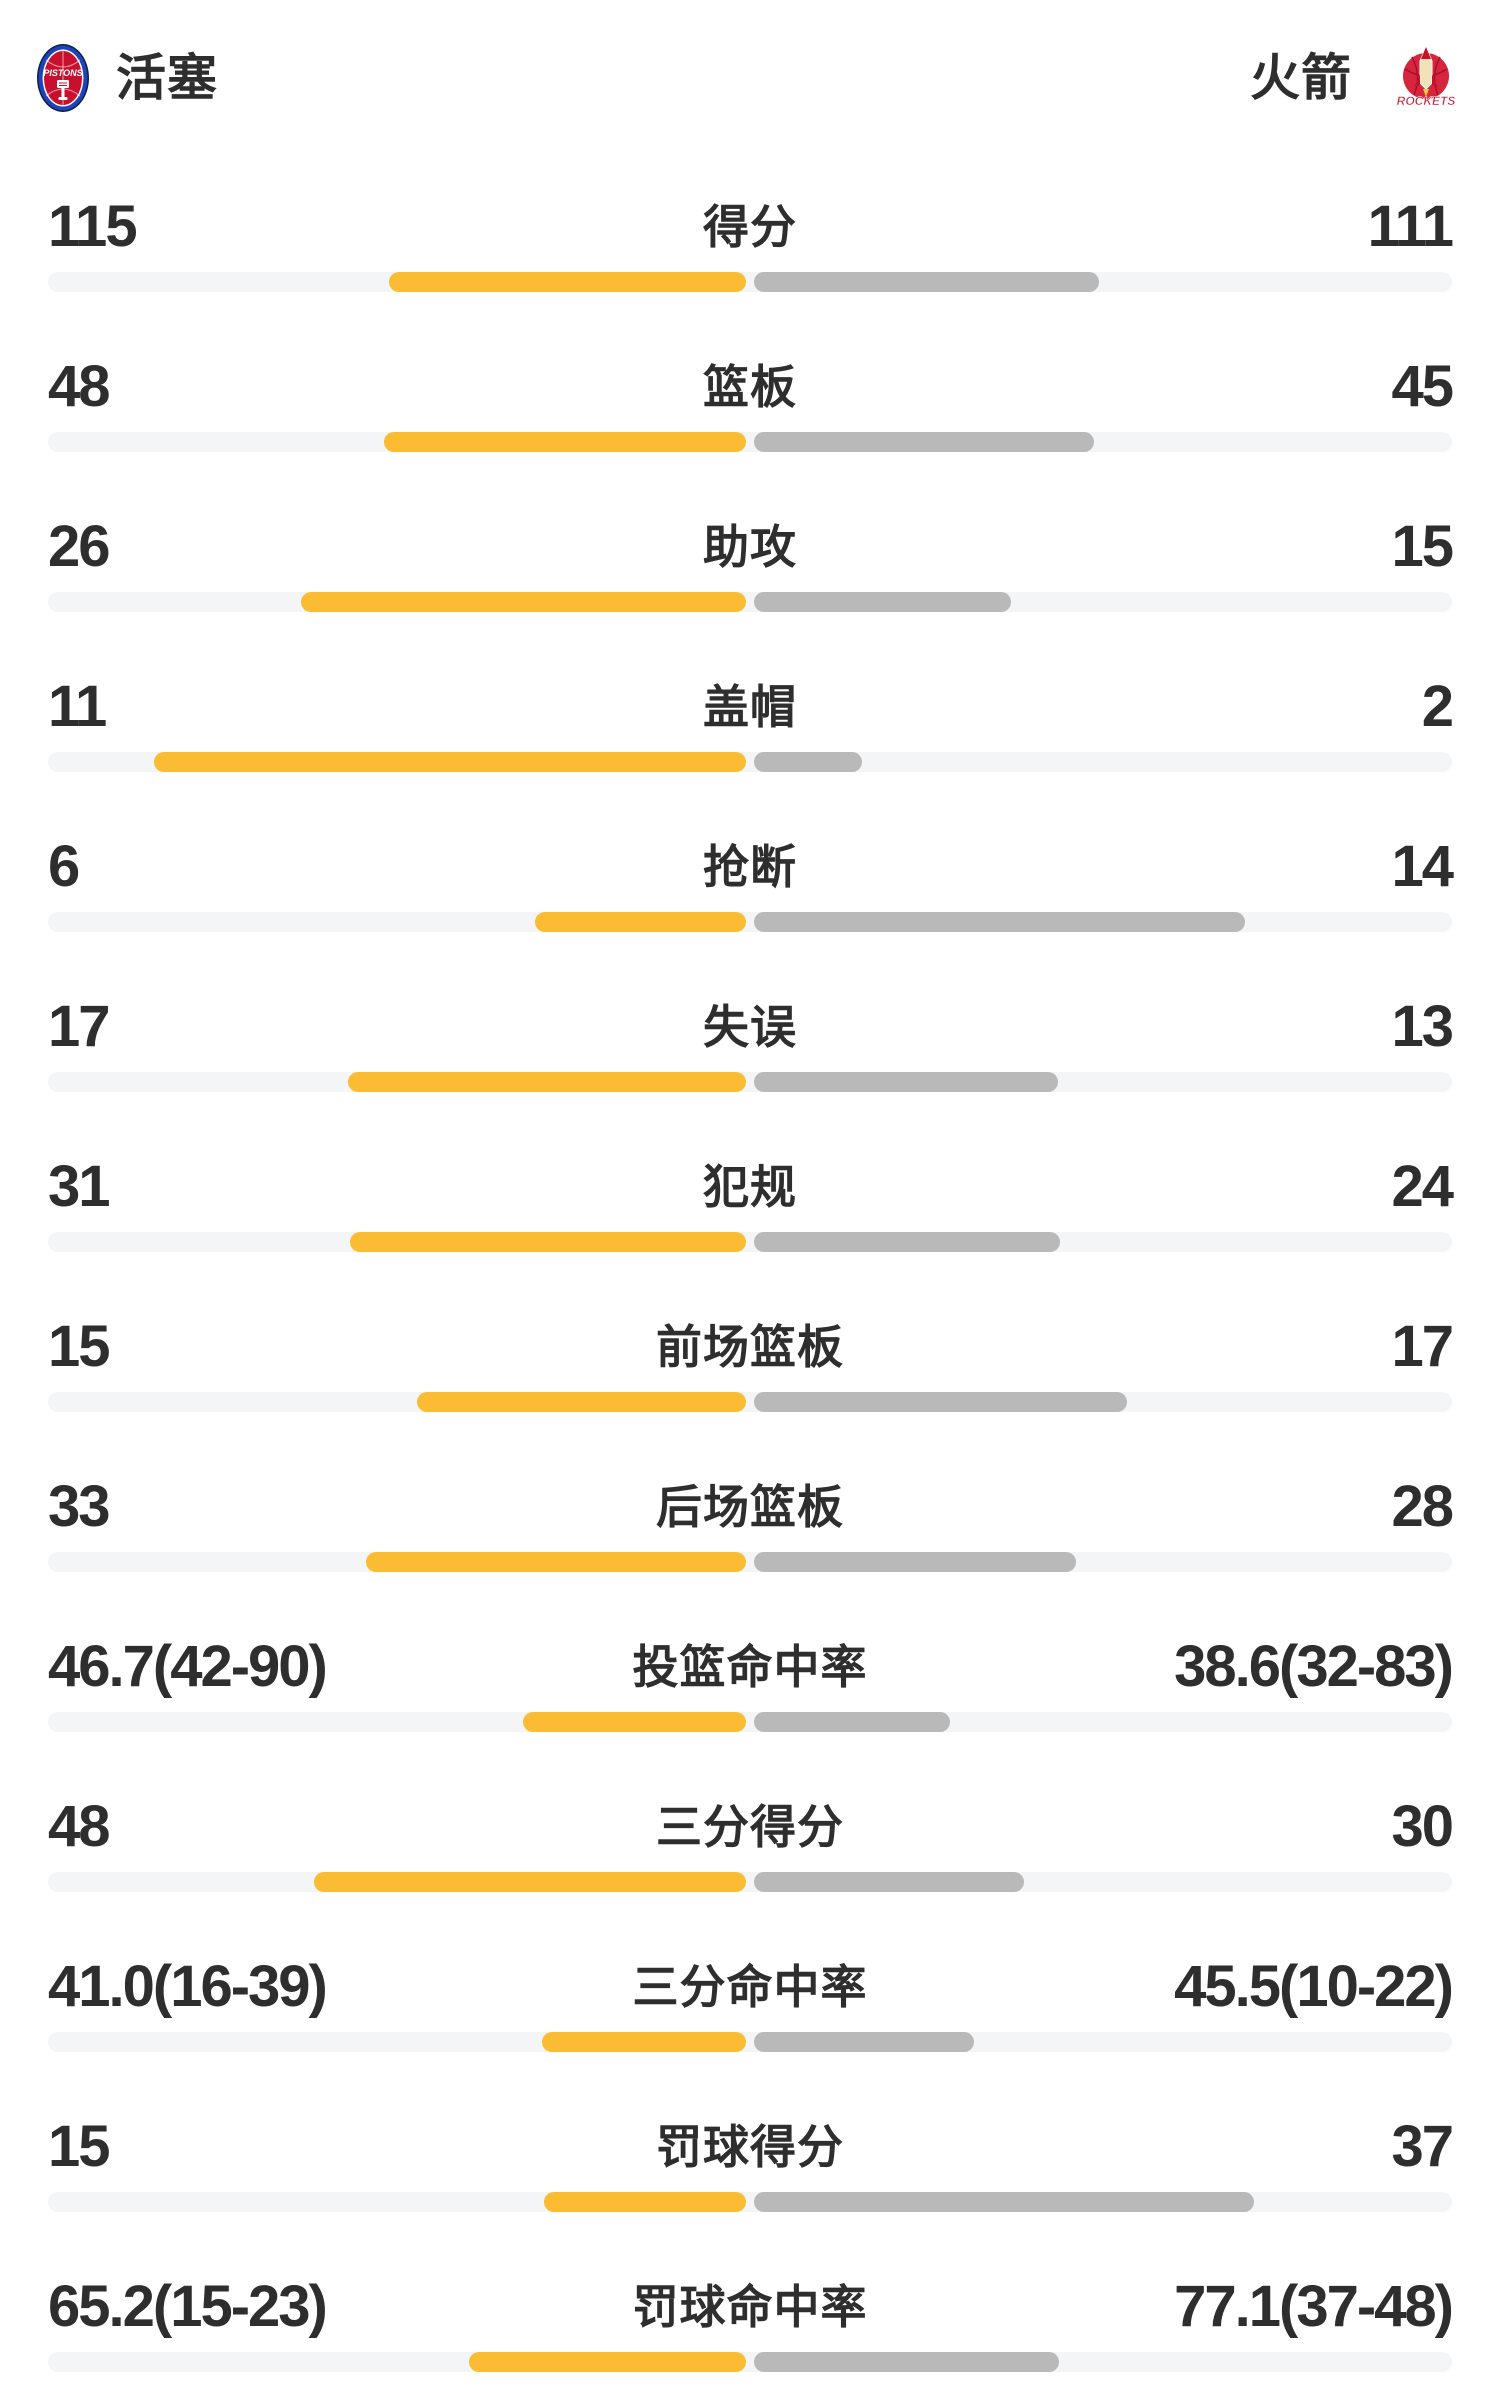 This screenshot has height=2400, width=1500. I want to click on stat-row-line: 11 盖帽 2, so click(751, 706).